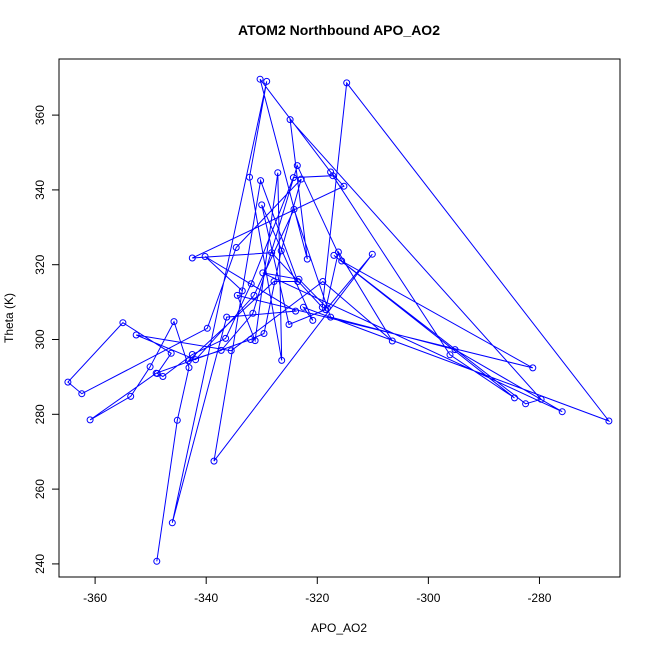 Image resolution: width=650 pixels, height=650 pixels. Describe the element at coordinates (40, 115) in the screenshot. I see `y-tick-label: 360` at that location.